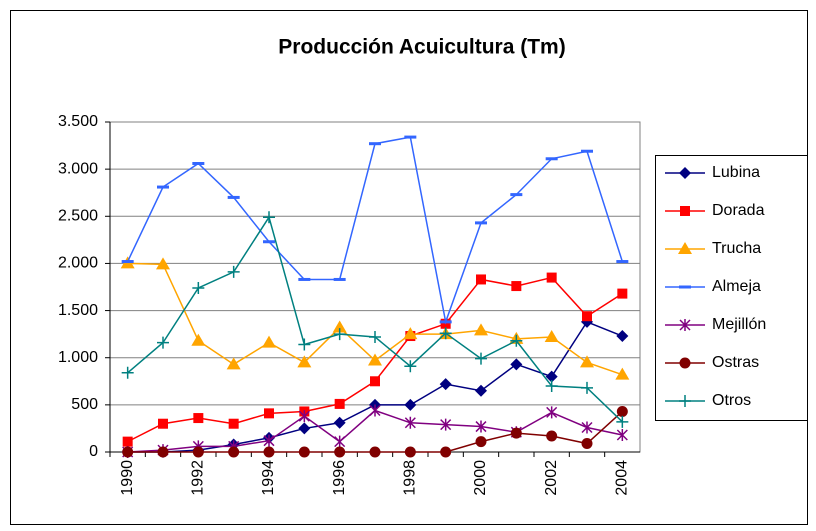 The height and width of the screenshot is (531, 816). What do you see at coordinates (78, 357) in the screenshot?
I see `y-tick-label: 1.000` at bounding box center [78, 357].